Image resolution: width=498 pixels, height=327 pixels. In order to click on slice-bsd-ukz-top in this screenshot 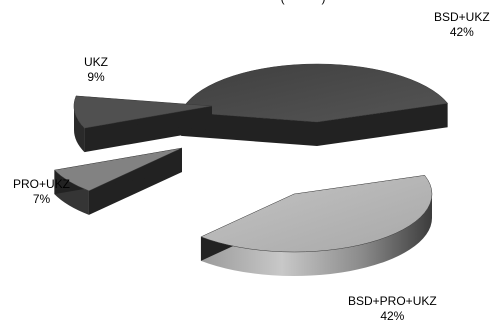, I will do `click(314, 93)`.